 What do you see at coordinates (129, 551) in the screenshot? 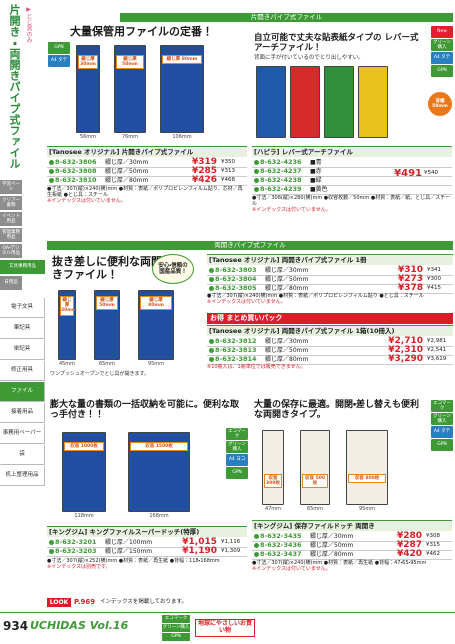
I see `spec: 綴じ厚／150mm` at bounding box center [129, 551].